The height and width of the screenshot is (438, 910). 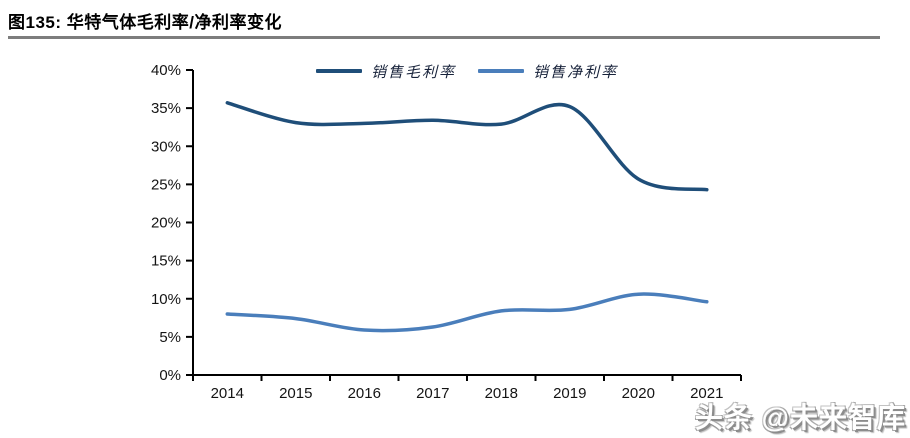 I want to click on y-tick-label: 25%, so click(x=166, y=184).